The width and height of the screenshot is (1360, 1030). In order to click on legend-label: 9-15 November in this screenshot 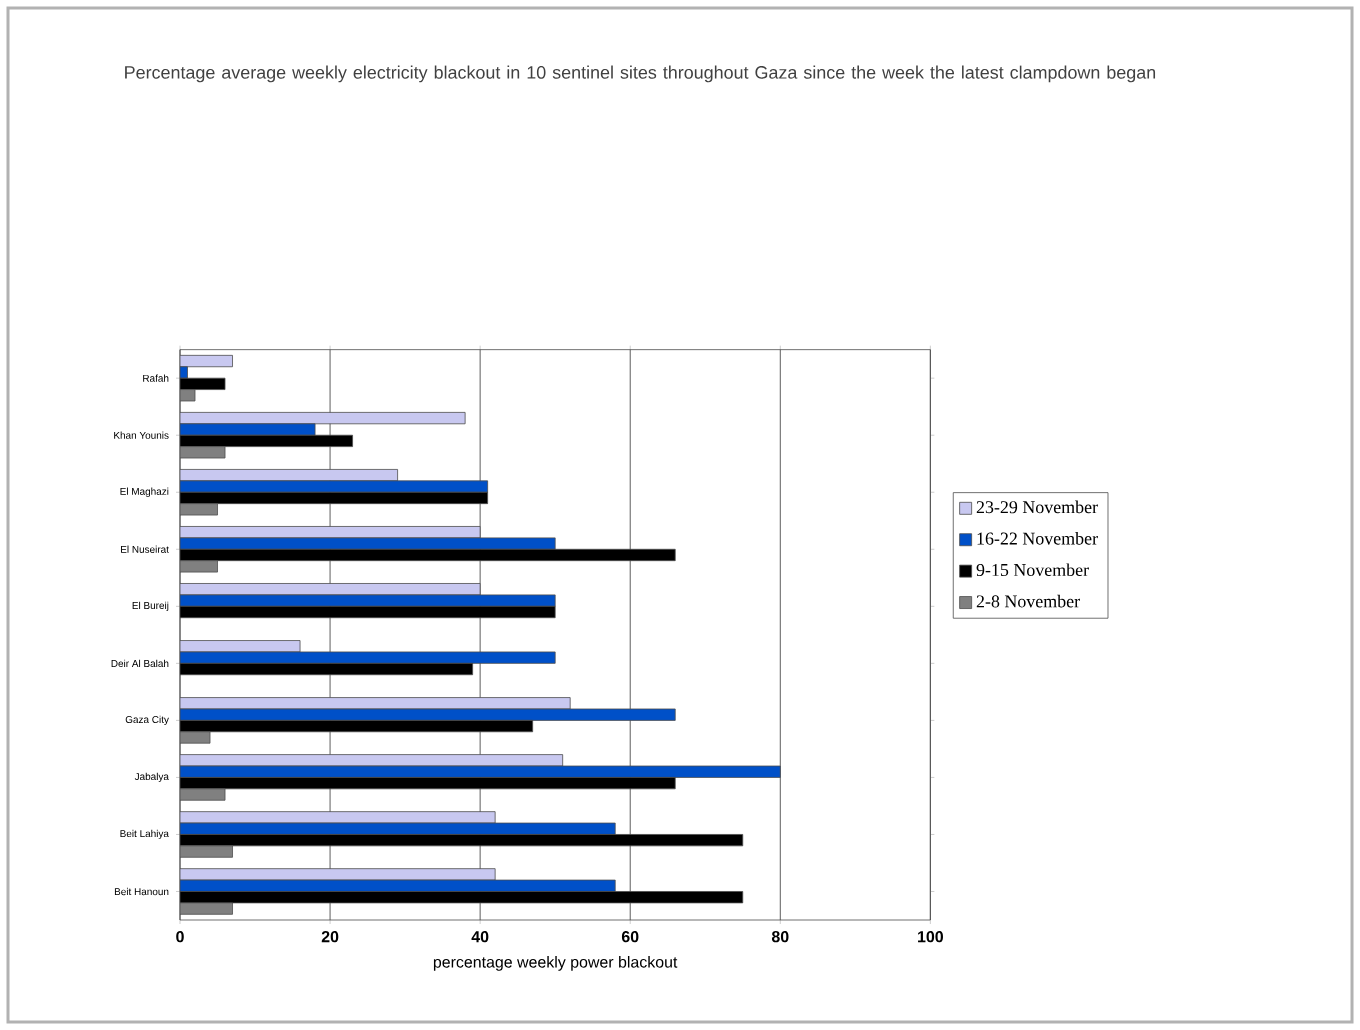, I will do `click(1032, 570)`.